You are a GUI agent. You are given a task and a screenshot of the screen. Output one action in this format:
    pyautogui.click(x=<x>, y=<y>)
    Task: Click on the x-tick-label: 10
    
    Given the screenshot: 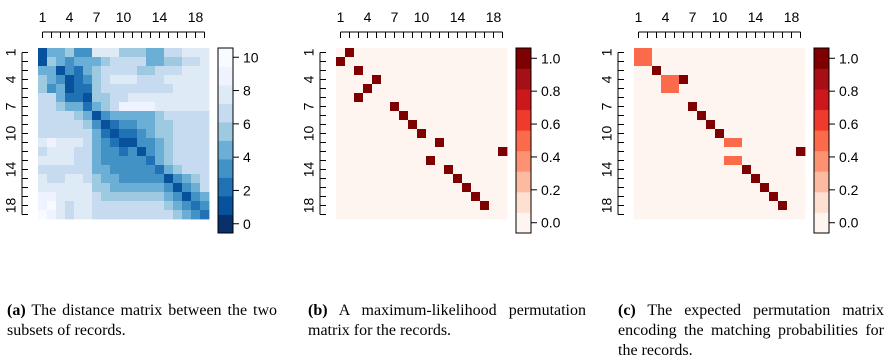 What is the action you would take?
    pyautogui.click(x=124, y=17)
    